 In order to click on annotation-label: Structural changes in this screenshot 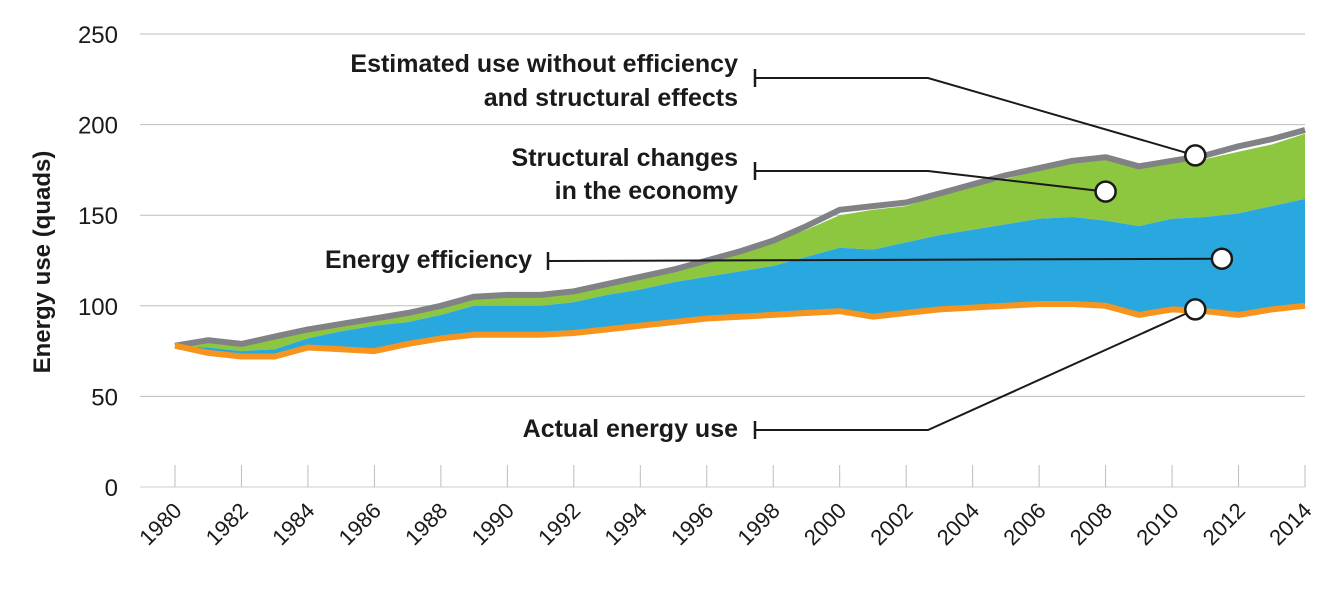, I will do `click(625, 158)`.